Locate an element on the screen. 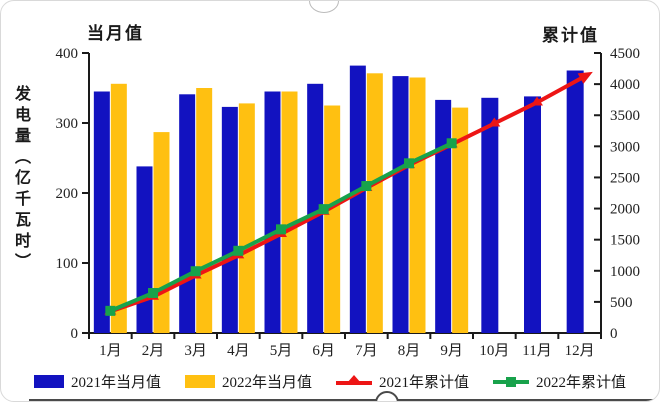 The width and height of the screenshot is (660, 402). legend-swatch-2021-monthly is located at coordinates (48, 381).